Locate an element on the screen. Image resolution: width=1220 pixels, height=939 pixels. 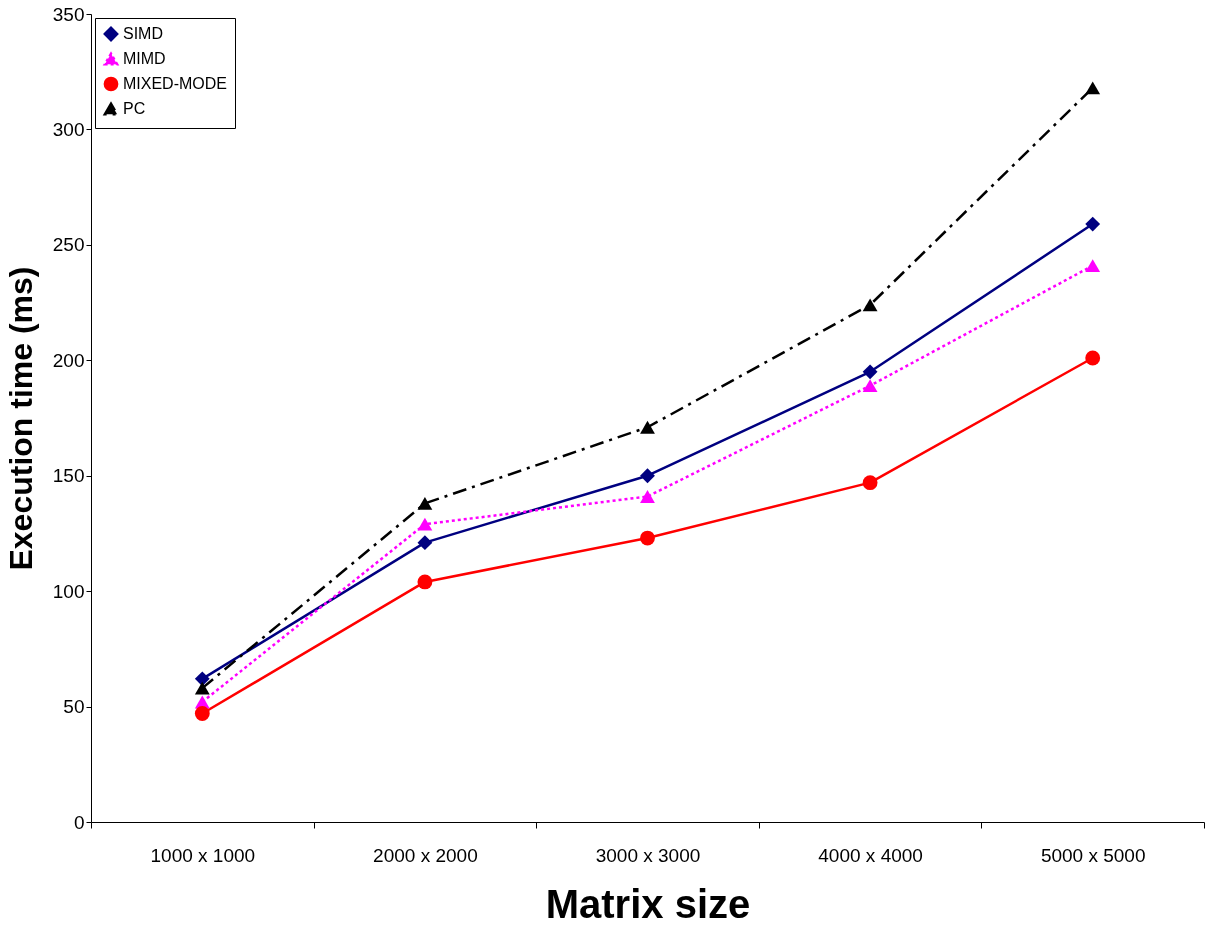
y-tick-label: 100 is located at coordinates (68, 591).